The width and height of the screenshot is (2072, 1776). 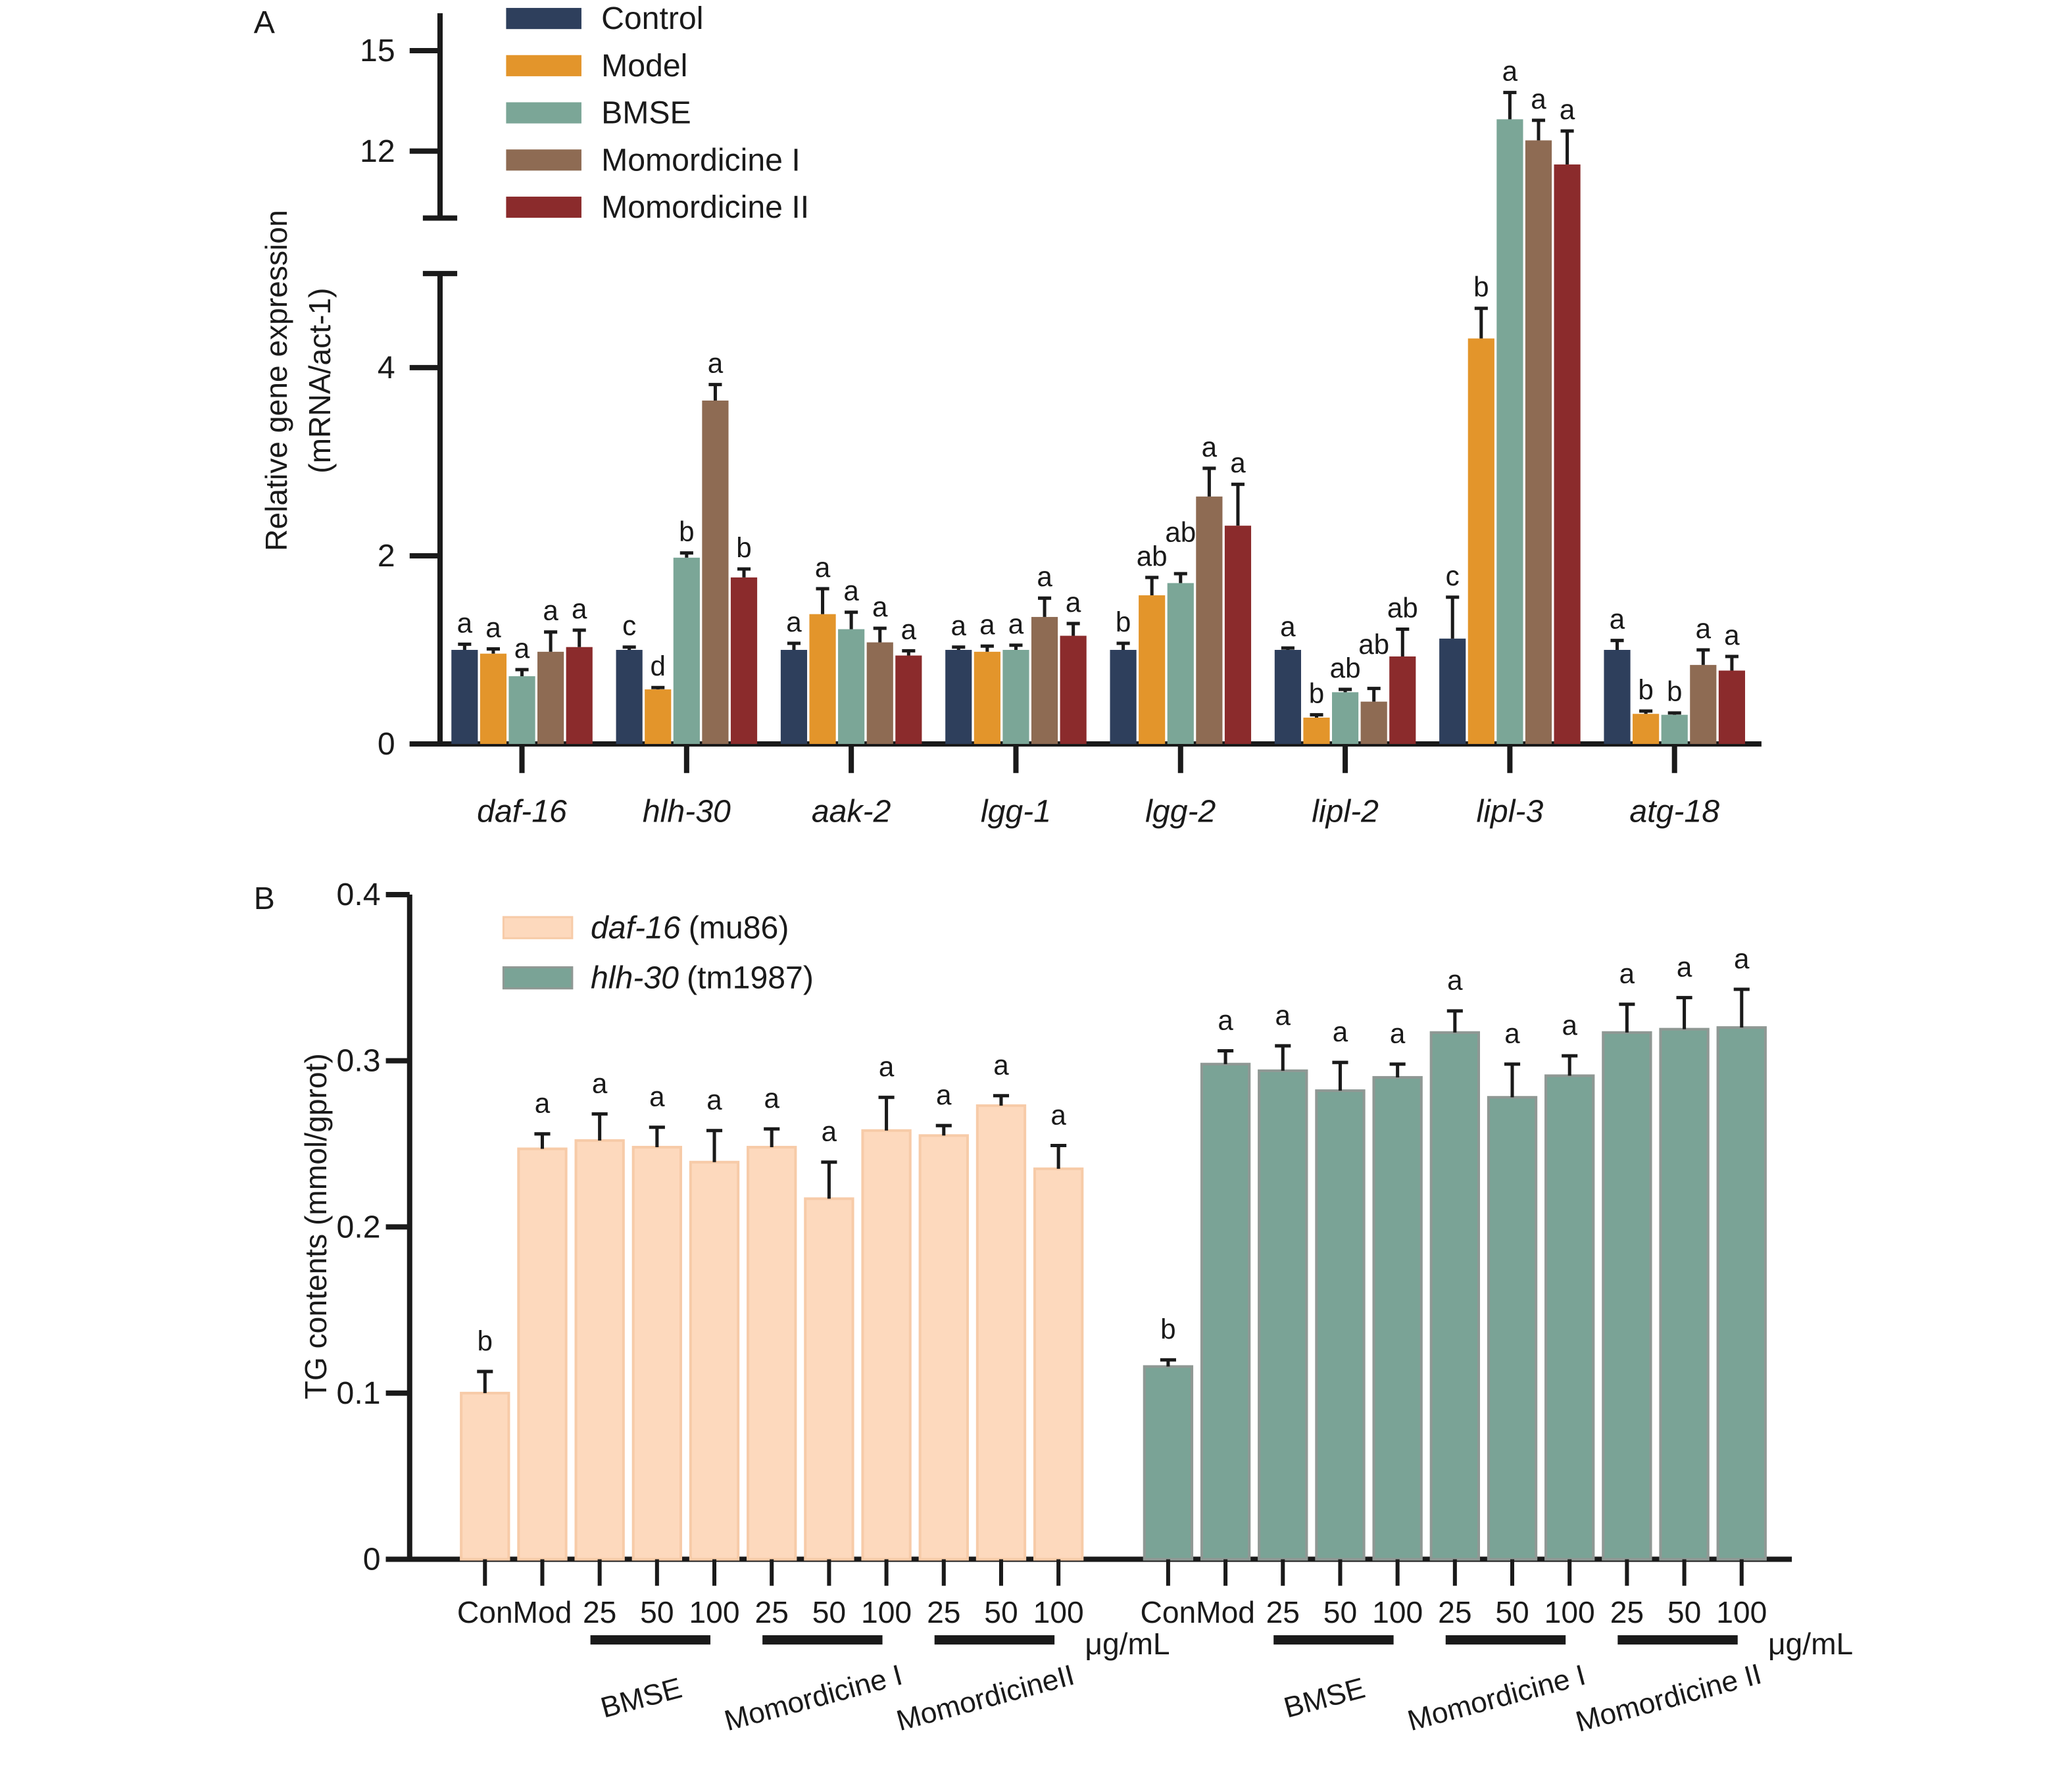 What do you see at coordinates (987, 698) in the screenshot?
I see `bar-lgg-1-model` at bounding box center [987, 698].